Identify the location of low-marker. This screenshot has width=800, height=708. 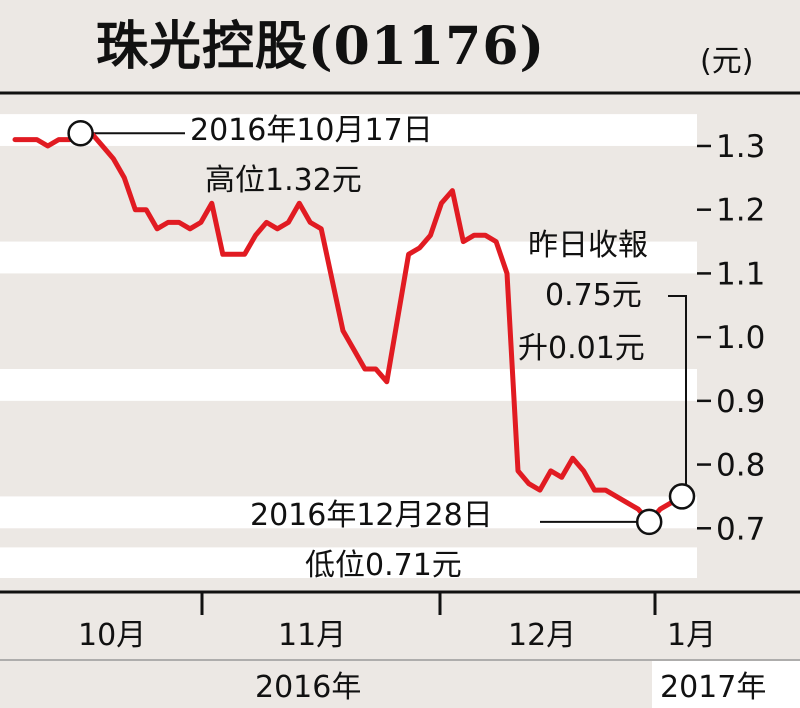
(649, 522).